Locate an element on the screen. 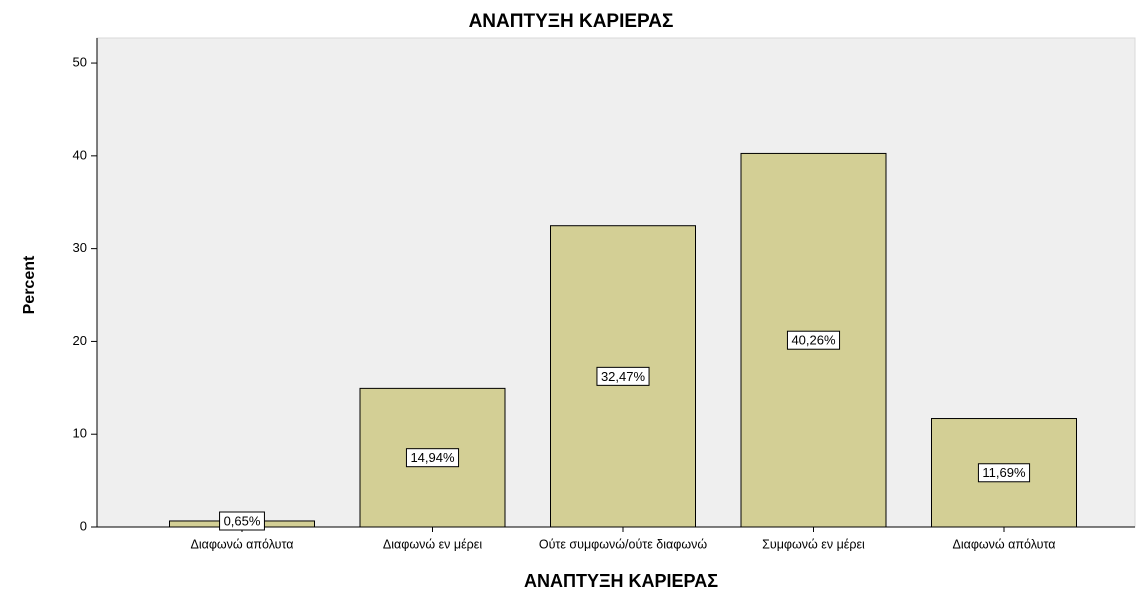 This screenshot has height=601, width=1143. value-label: 40,26% is located at coordinates (813, 340).